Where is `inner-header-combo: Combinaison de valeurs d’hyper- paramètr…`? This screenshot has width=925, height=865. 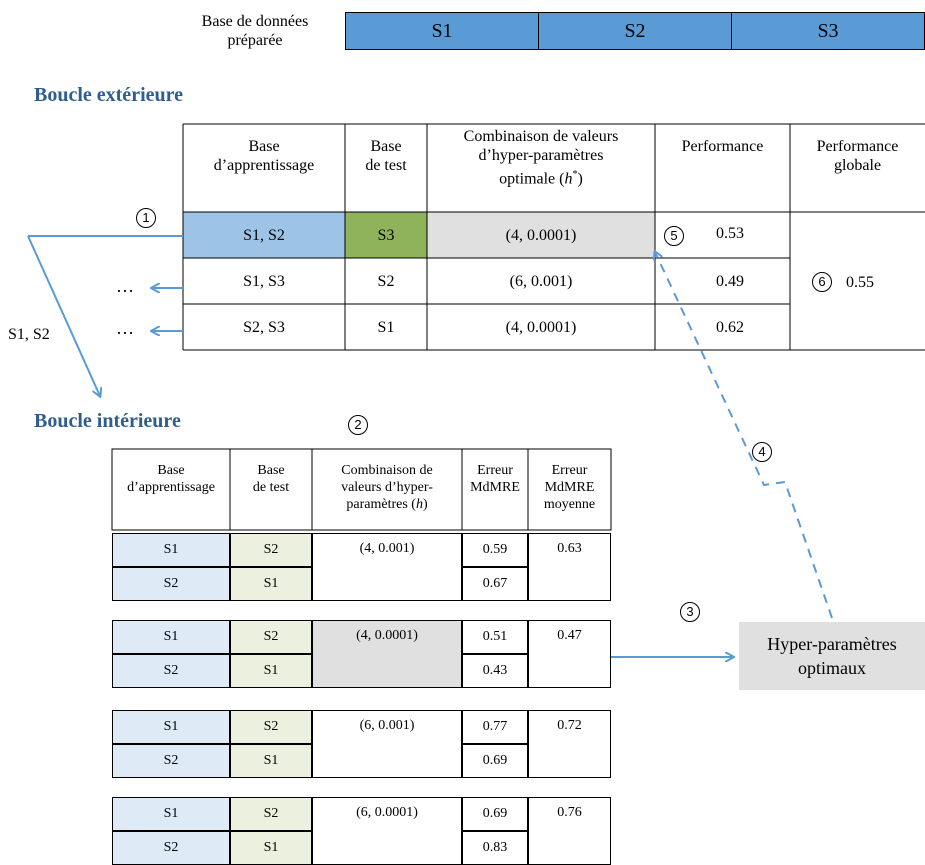
inner-header-combo: Combinaison de valeurs d’hyper- paramètr… is located at coordinates (387, 487).